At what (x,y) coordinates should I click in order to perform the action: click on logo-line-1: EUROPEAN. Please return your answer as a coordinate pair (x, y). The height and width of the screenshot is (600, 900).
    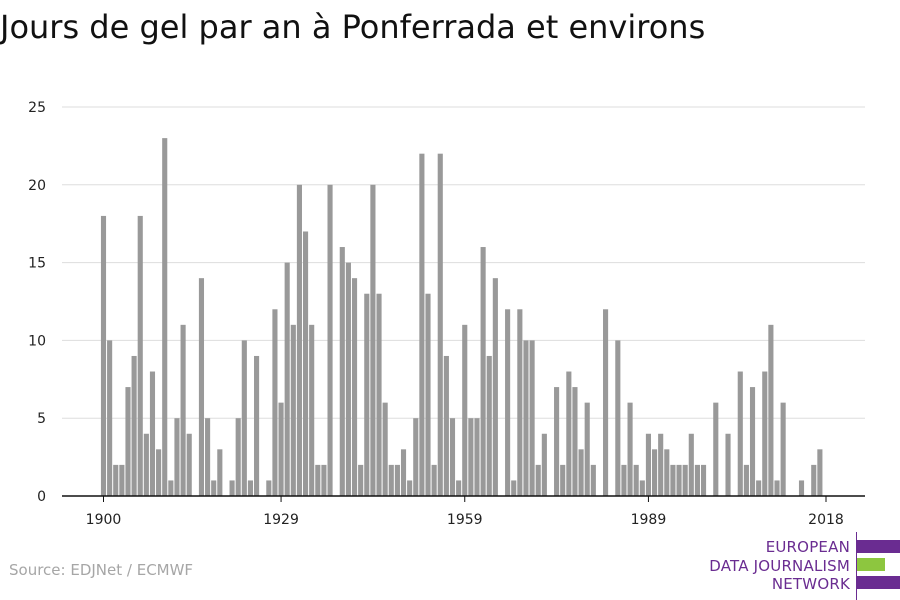
    Looking at the image, I should click on (807, 547).